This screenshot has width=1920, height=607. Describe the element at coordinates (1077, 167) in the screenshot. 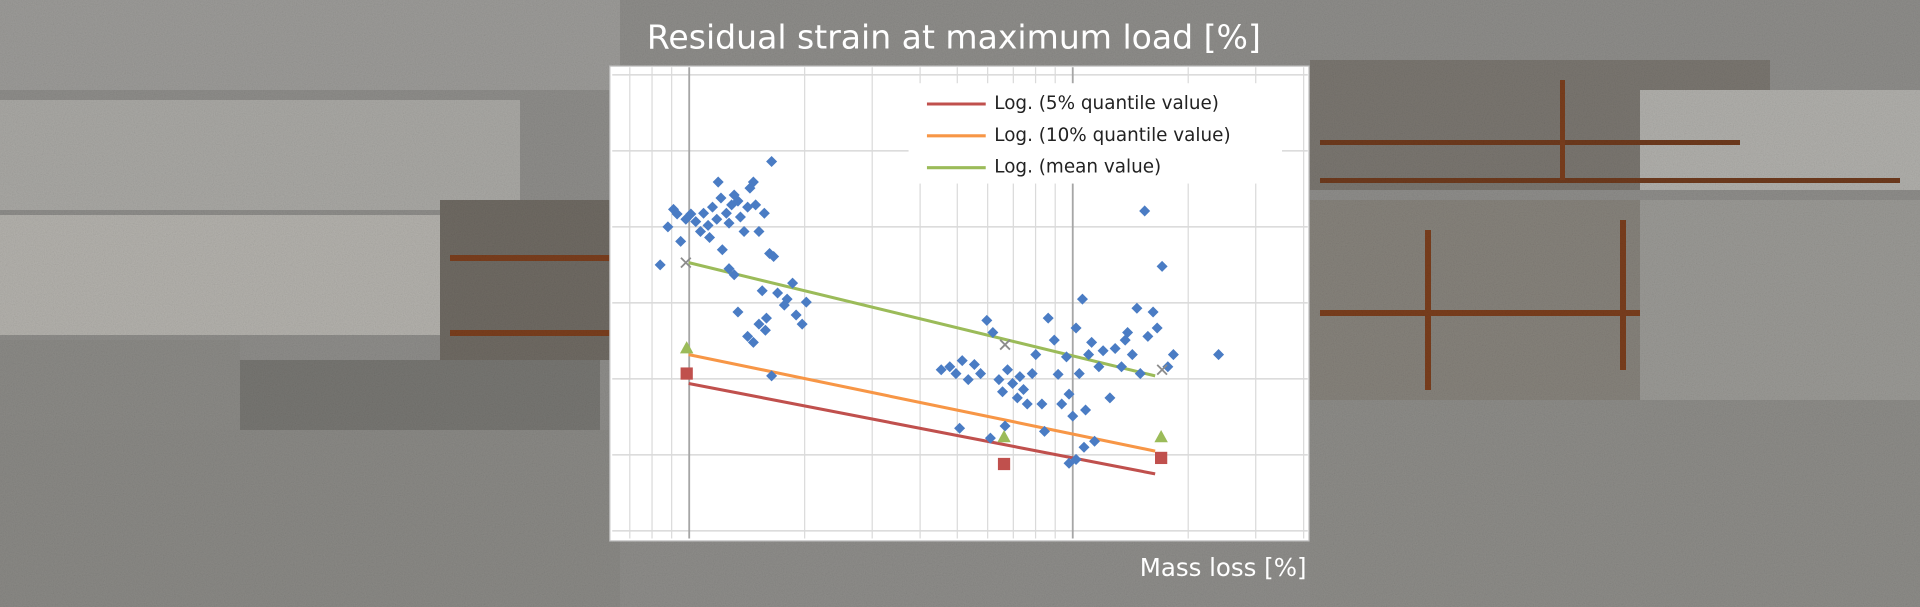

I see `legend-label: Log. (mean value)` at that location.